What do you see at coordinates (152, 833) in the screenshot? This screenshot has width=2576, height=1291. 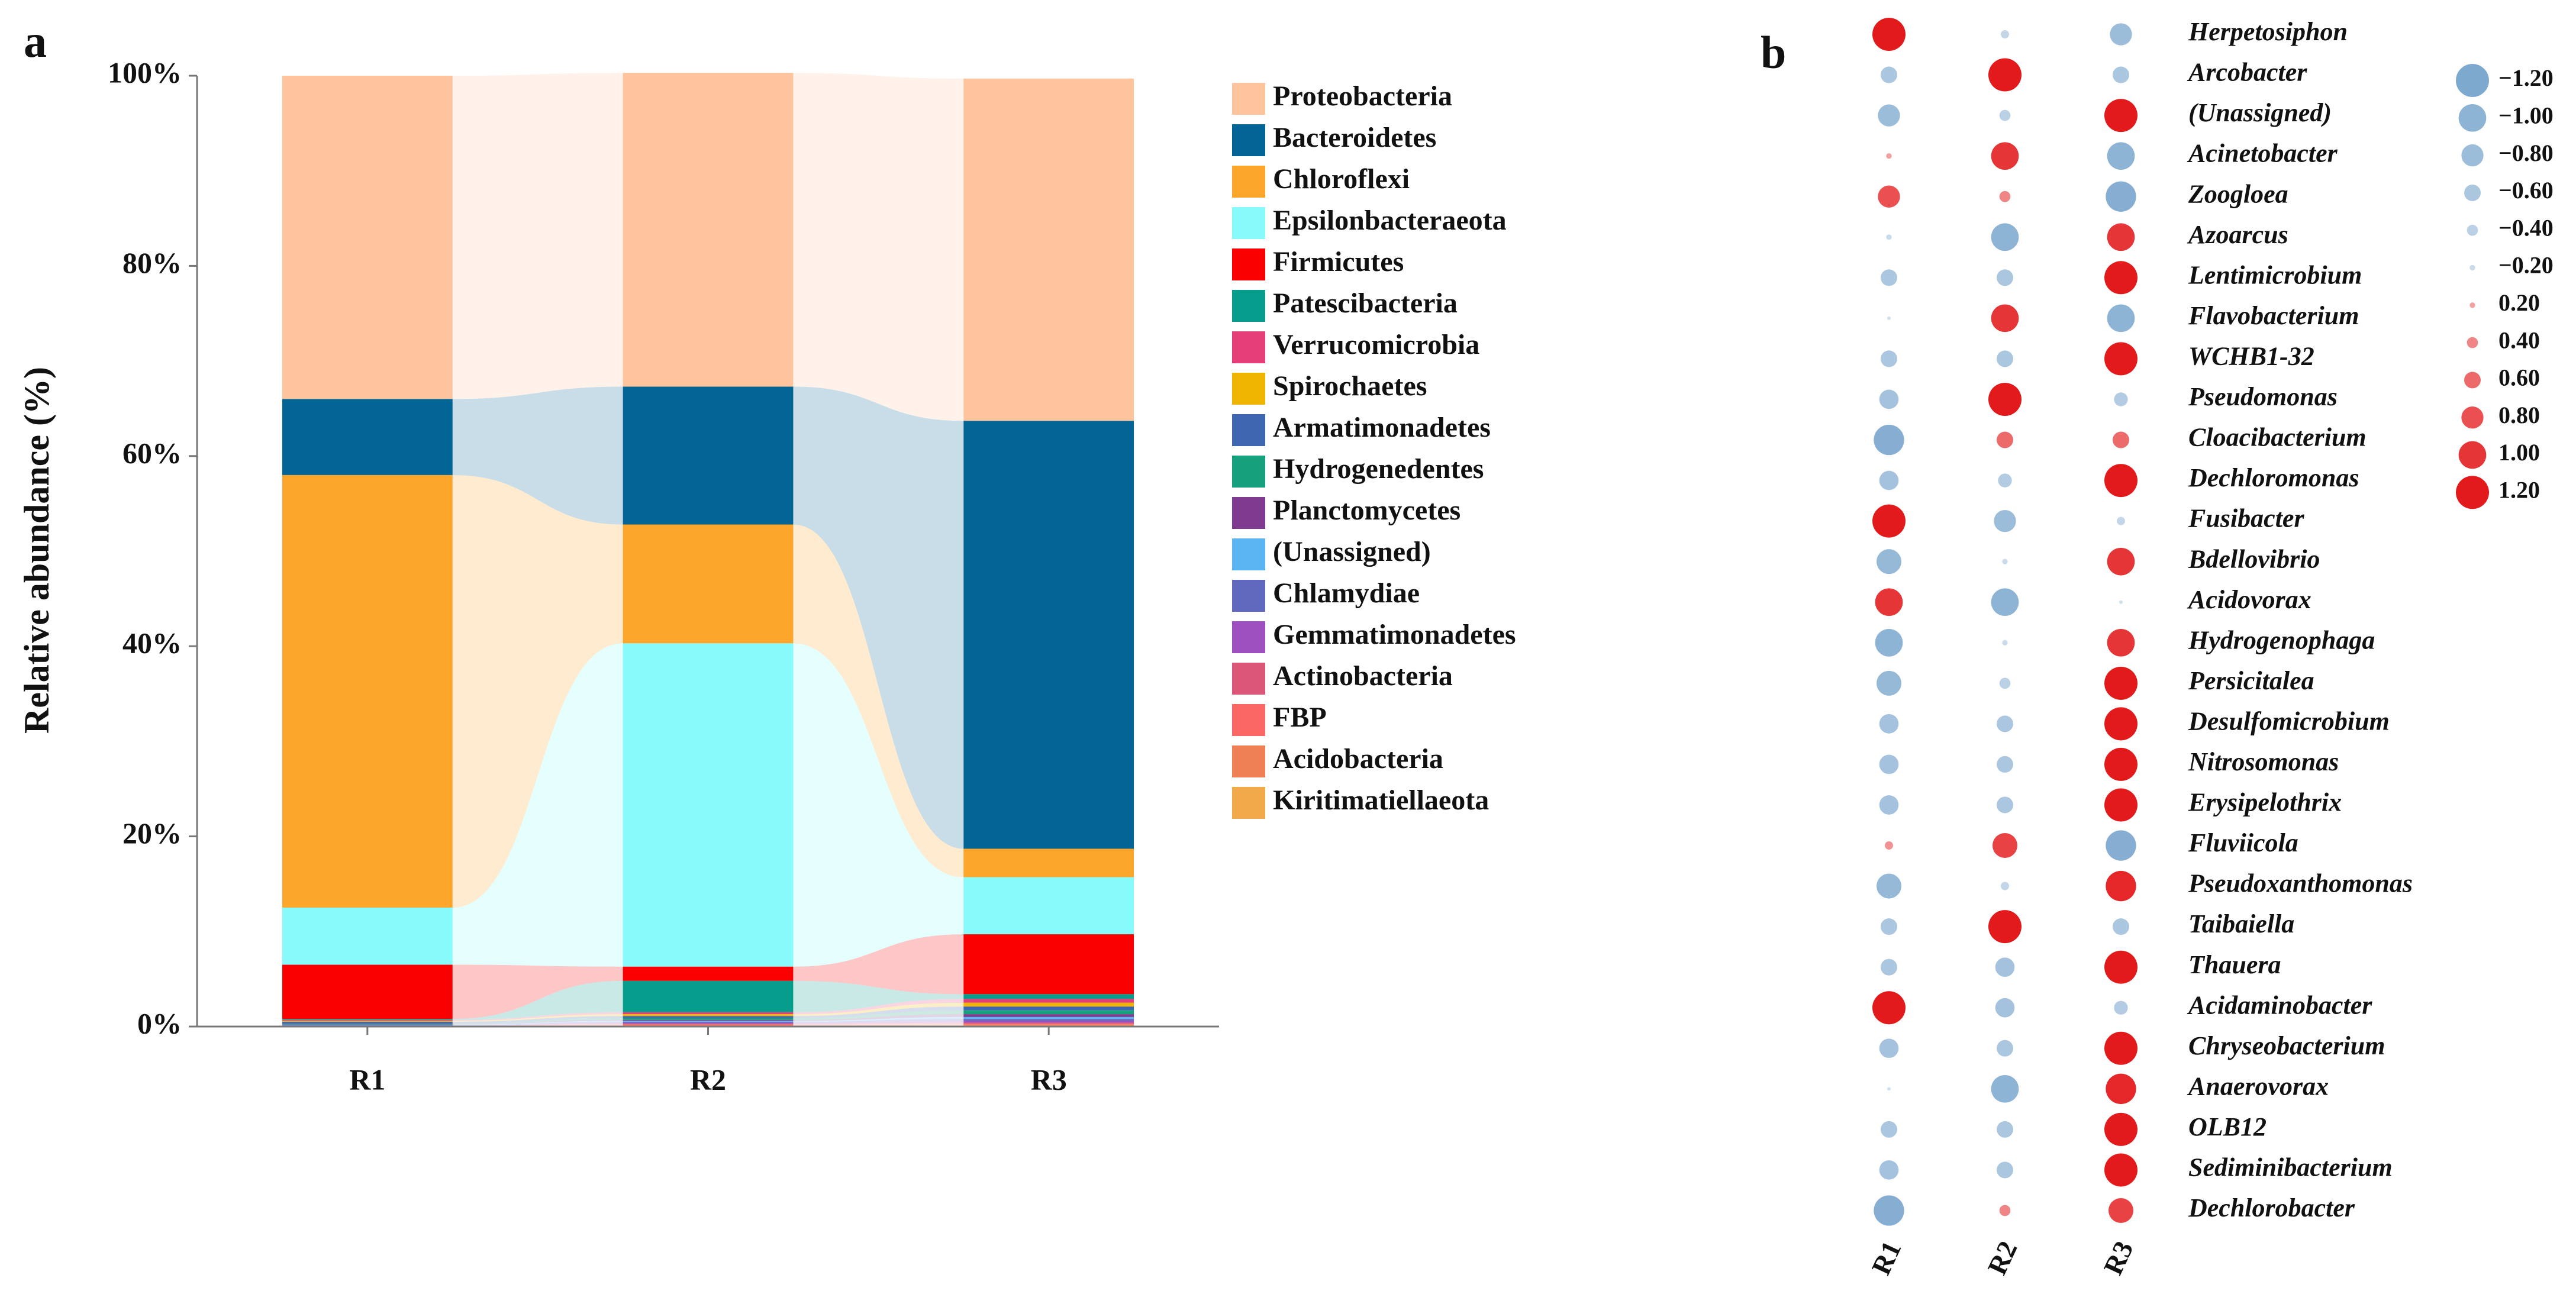 I see `y-tick-label: 20%` at bounding box center [152, 833].